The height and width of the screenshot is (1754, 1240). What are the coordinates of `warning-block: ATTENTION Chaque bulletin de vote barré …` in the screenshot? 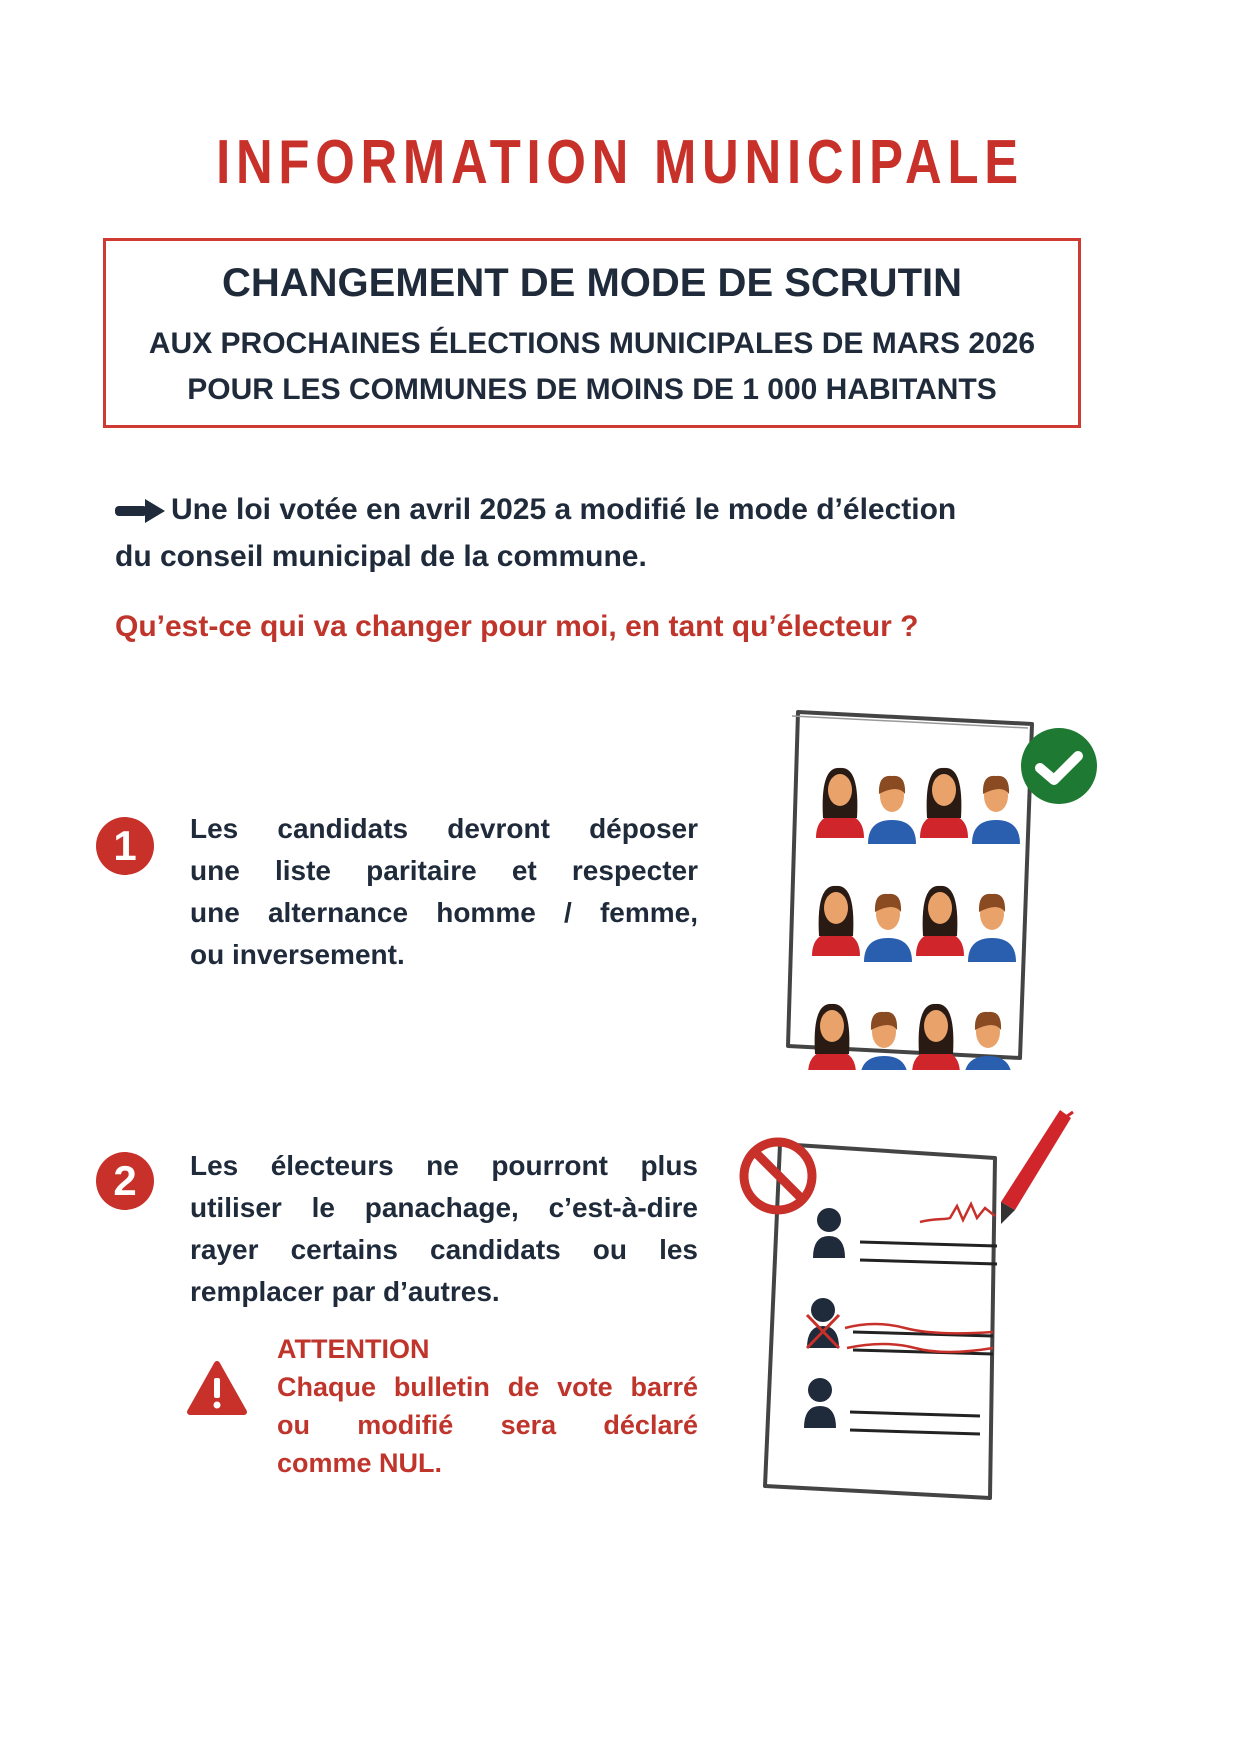 It's located at (487, 1406).